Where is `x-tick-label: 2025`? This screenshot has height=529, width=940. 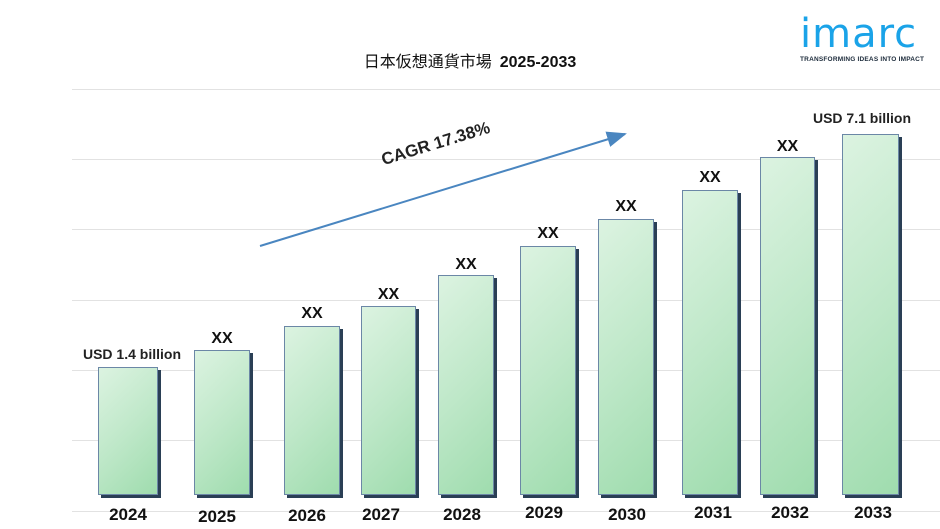
x-tick-label: 2025 is located at coordinates (217, 516).